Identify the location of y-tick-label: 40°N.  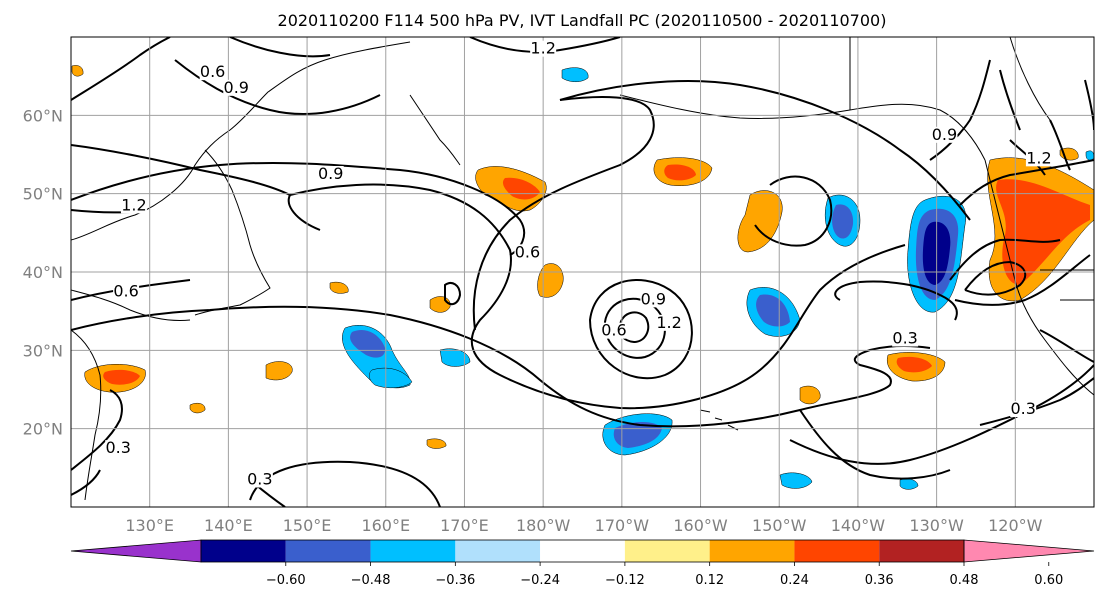
(43, 272).